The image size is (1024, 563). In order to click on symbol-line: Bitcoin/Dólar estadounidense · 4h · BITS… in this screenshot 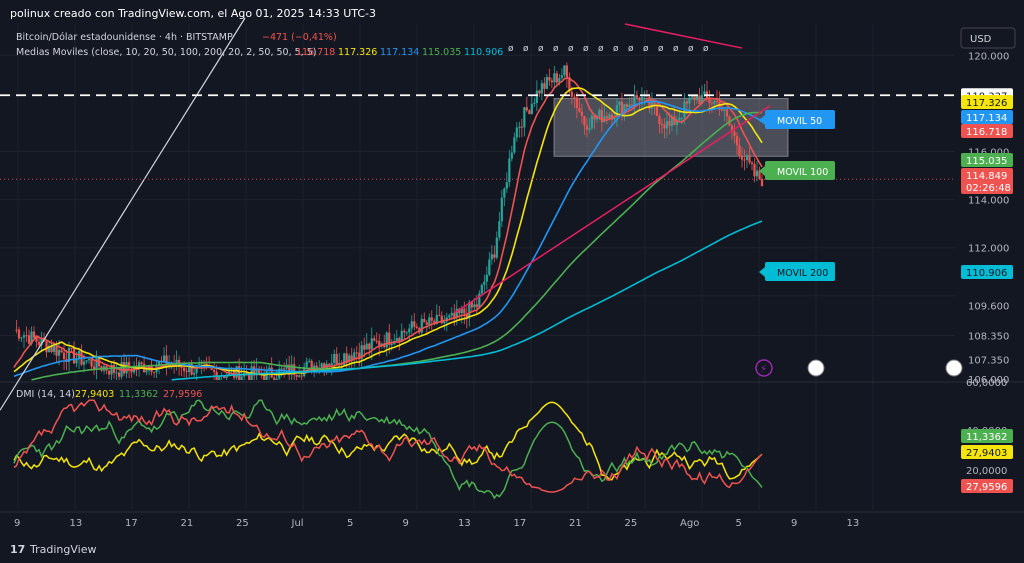, I will do `click(124, 37)`.